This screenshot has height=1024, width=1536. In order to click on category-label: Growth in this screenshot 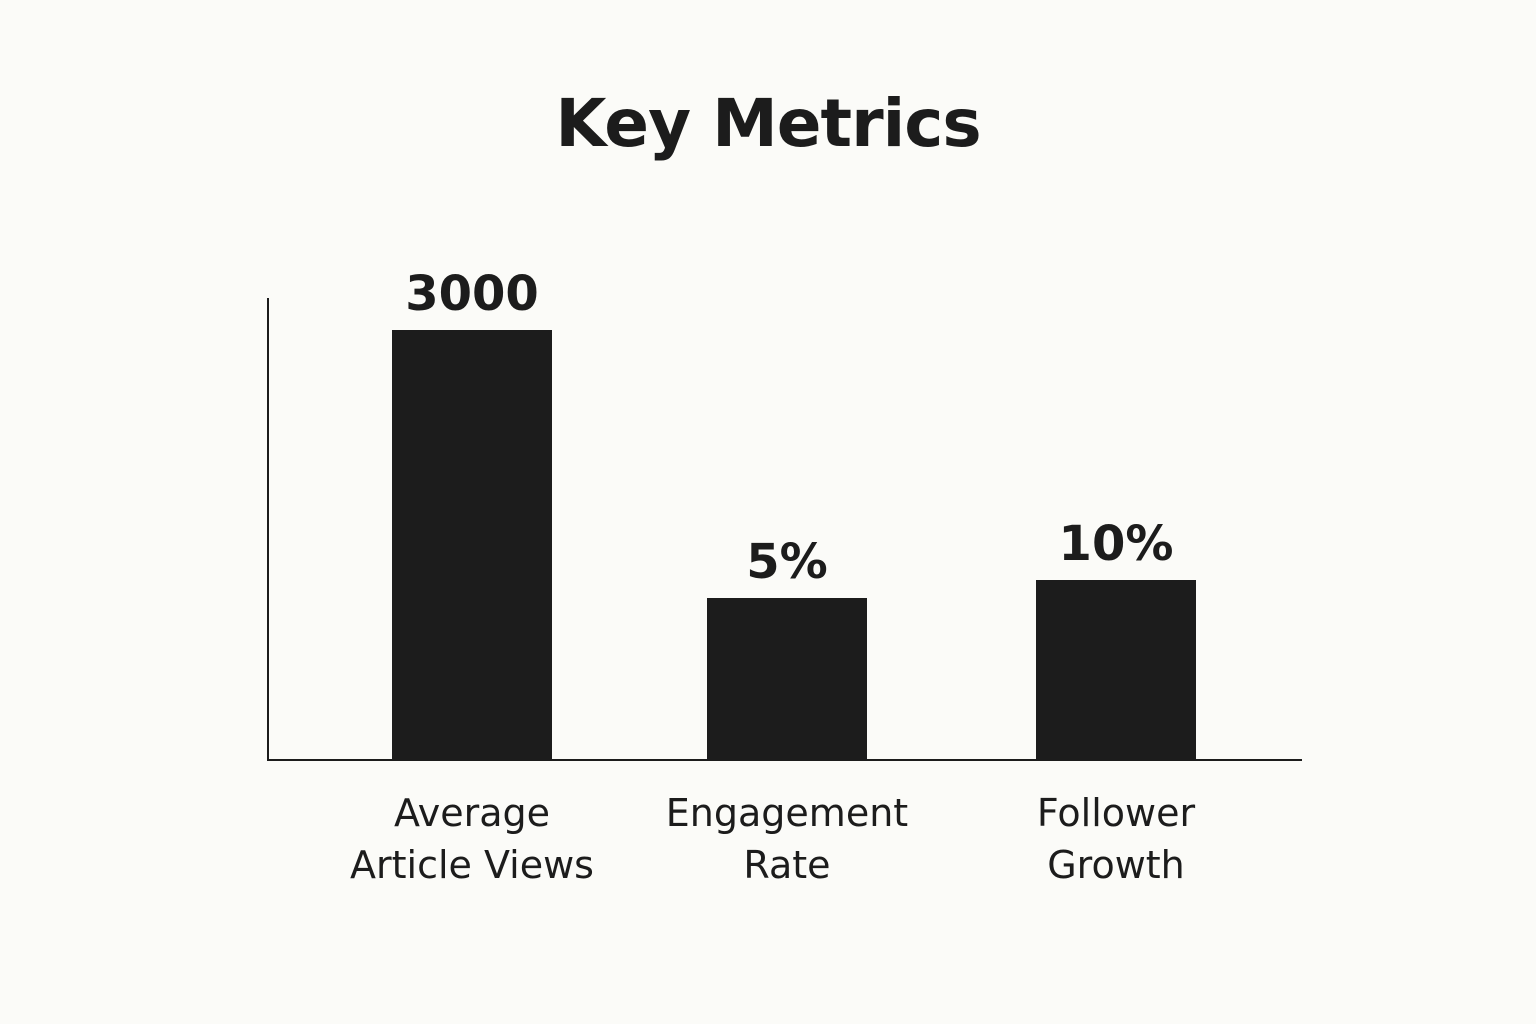, I will do `click(1116, 865)`.